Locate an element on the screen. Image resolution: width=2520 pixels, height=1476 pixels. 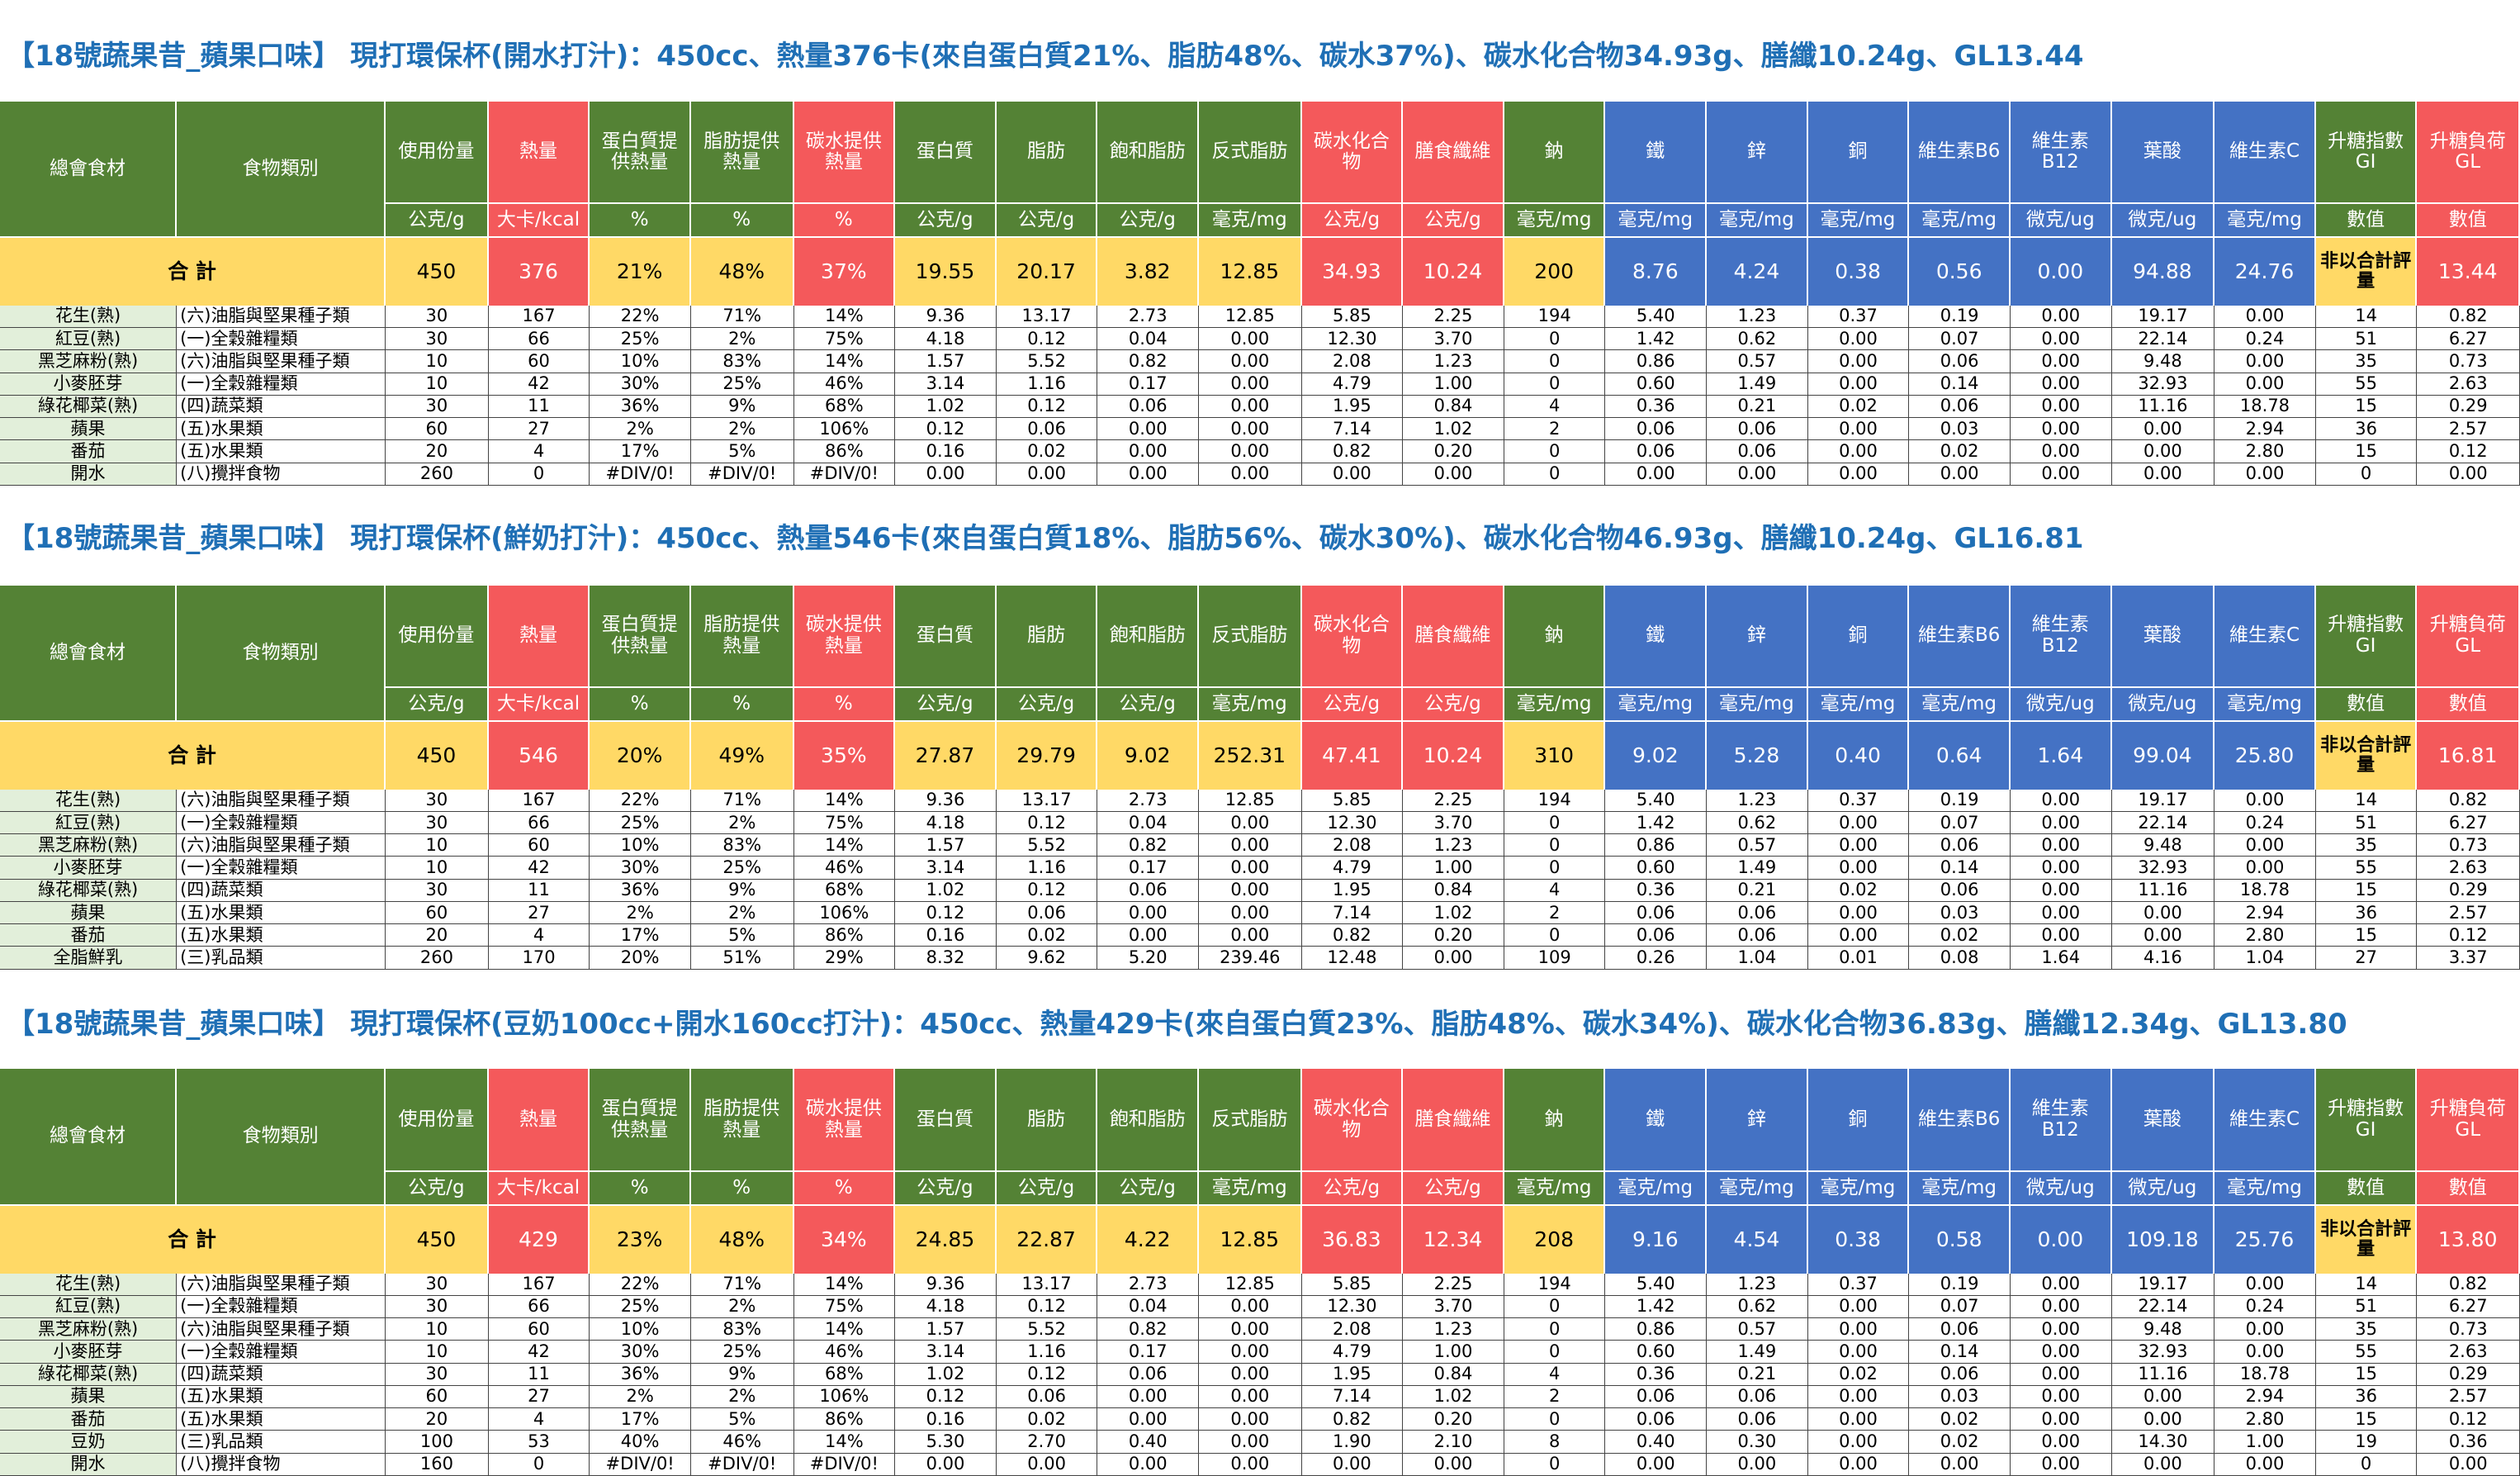
data-cell: 0.17 is located at coordinates (1148, 869).